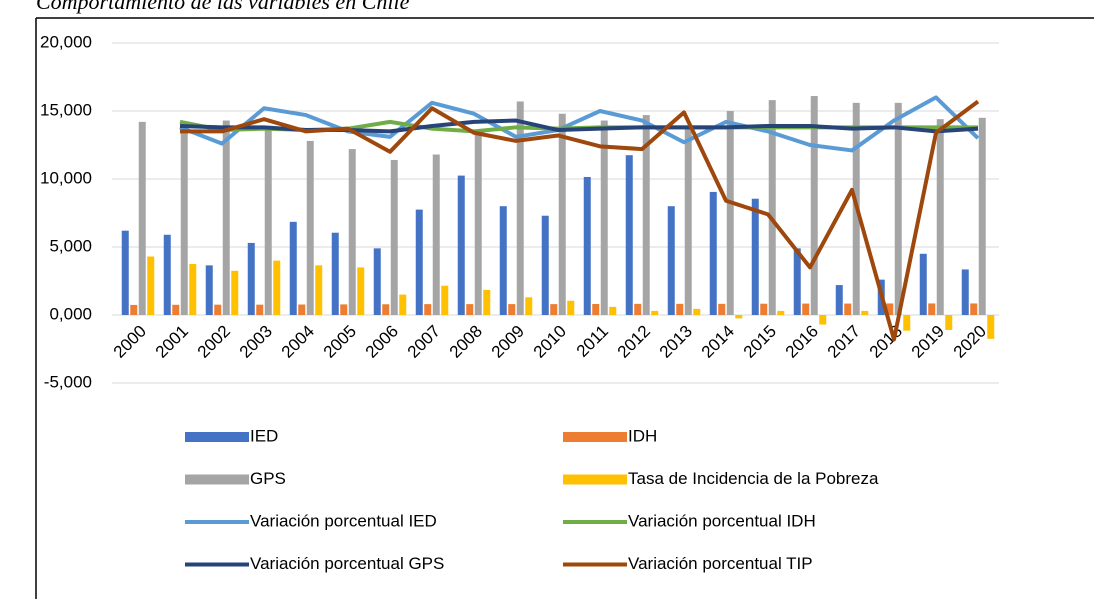 The image size is (1094, 599). What do you see at coordinates (720, 563) in the screenshot?
I see `legend-label: Variación porcentual TIP` at bounding box center [720, 563].